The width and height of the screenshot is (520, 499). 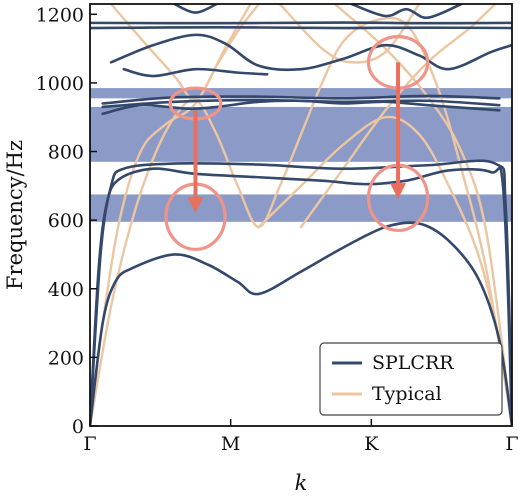 What do you see at coordinates (230, 444) in the screenshot?
I see `x-tick-label: M` at bounding box center [230, 444].